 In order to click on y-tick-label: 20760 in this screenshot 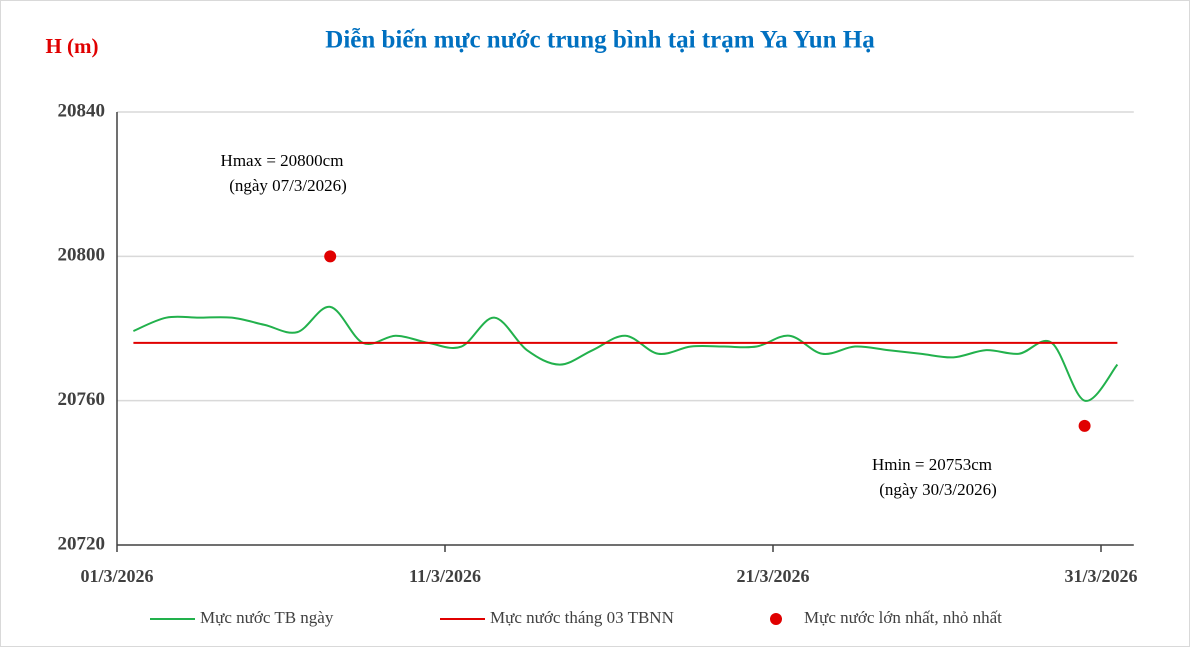, I will do `click(82, 399)`.